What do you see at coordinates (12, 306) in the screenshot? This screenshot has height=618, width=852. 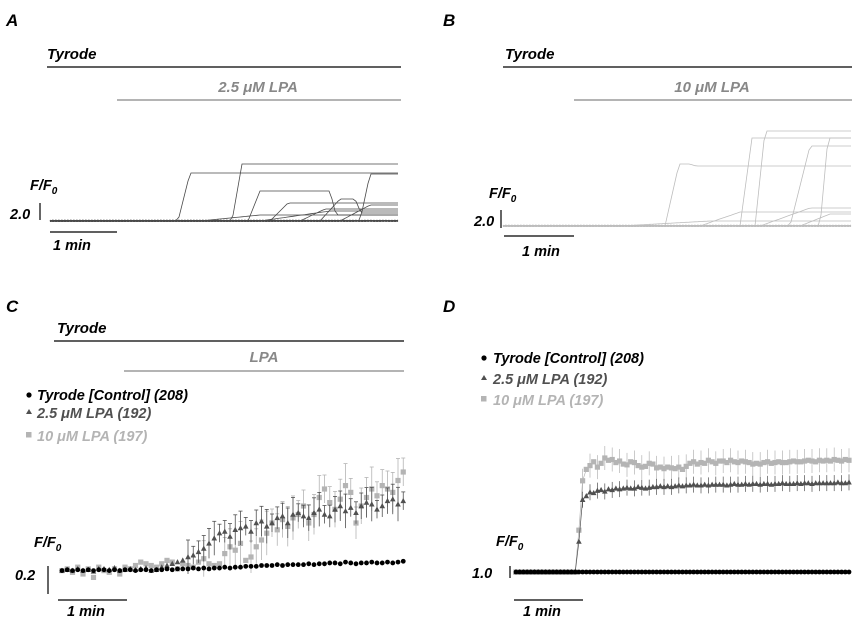 I see `panel-c-letter: C` at bounding box center [12, 306].